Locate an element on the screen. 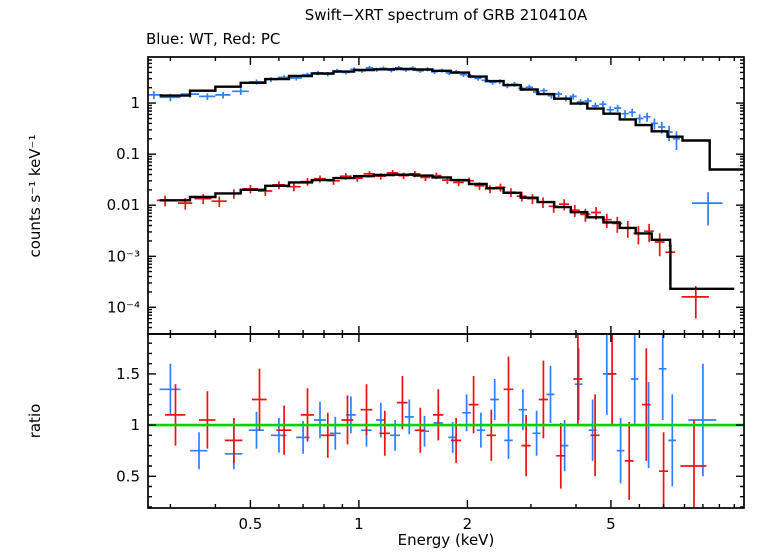 The image size is (758, 556). y-axis-label-ratio: ratio is located at coordinates (35, 421).